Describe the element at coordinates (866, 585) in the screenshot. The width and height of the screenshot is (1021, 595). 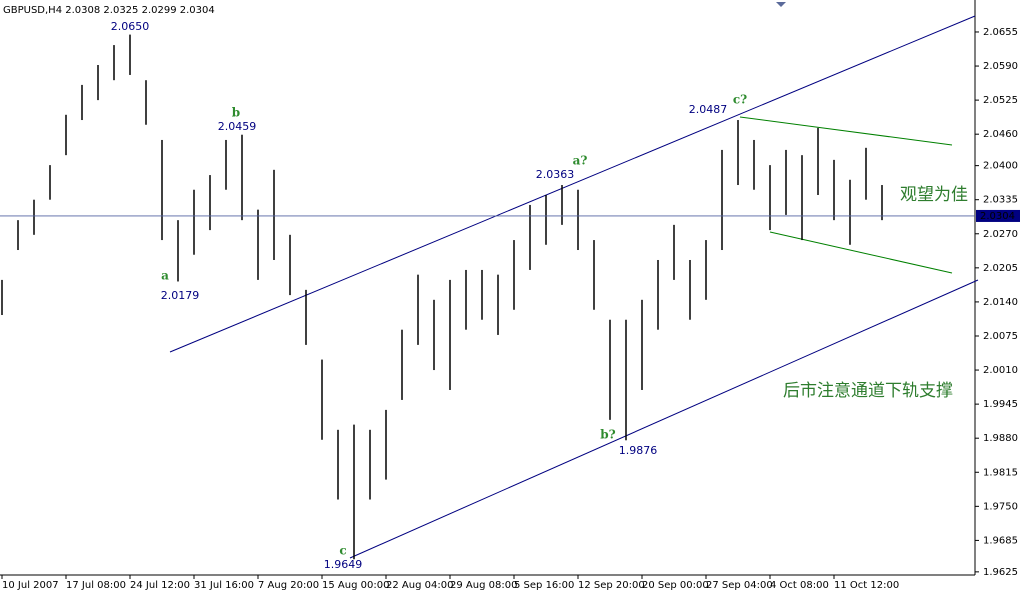
I see `x-tick-label: 11 Oct 12:00` at that location.